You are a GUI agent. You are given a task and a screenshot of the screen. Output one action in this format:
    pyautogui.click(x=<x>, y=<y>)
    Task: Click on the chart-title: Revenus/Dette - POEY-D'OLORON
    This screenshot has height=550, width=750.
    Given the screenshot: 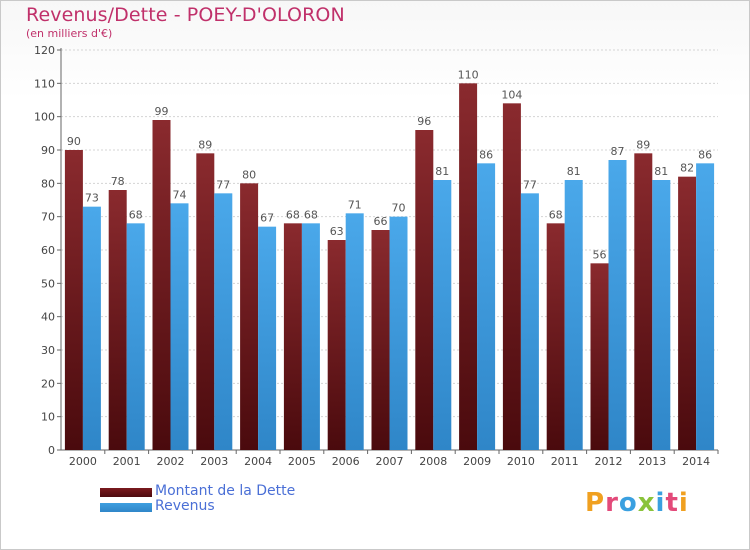 What is the action you would take?
    pyautogui.click(x=185, y=15)
    